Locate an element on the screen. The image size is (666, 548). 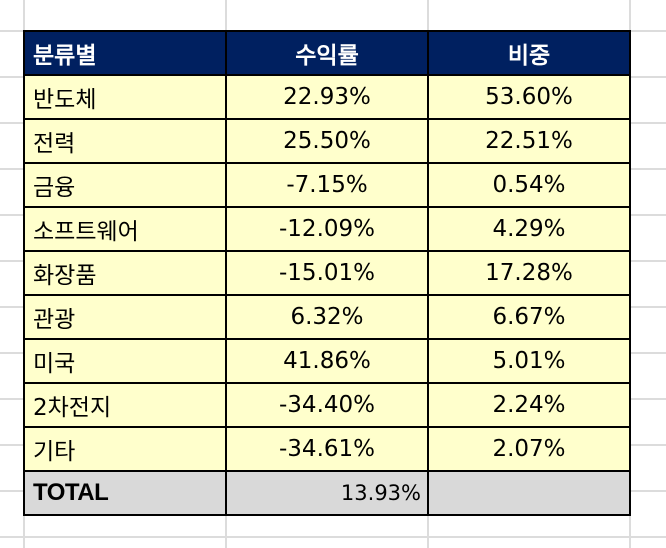
weight-cell: 5.01% is located at coordinates (529, 361).